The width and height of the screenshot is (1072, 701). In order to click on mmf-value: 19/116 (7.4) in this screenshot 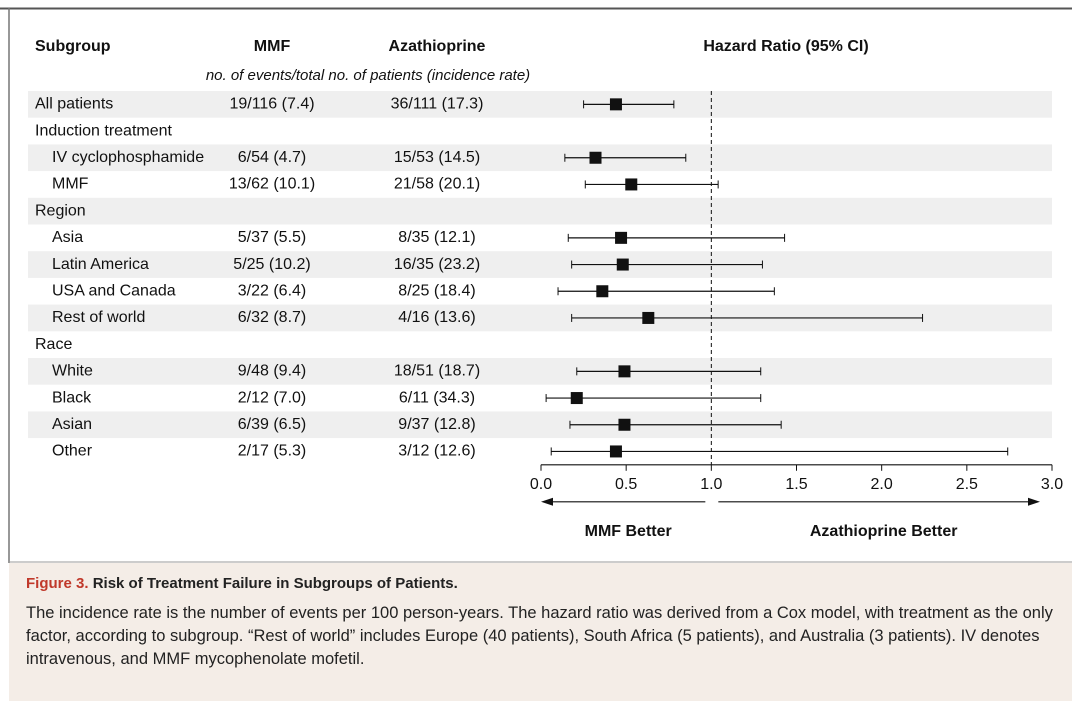, I will do `click(271, 104)`.